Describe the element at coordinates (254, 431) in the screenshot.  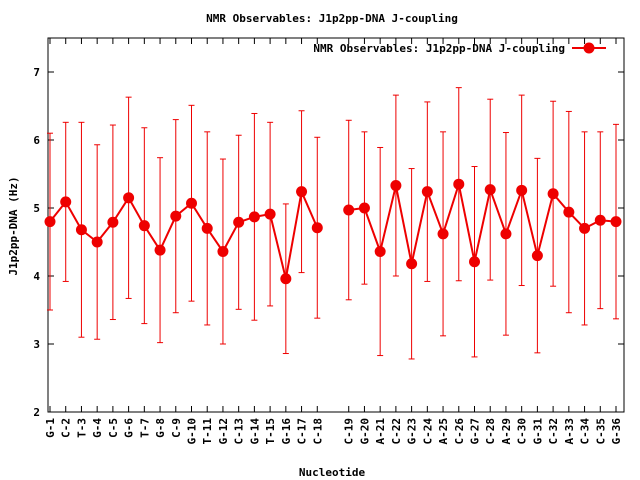
I see `x-tick-label: G-14` at that location.